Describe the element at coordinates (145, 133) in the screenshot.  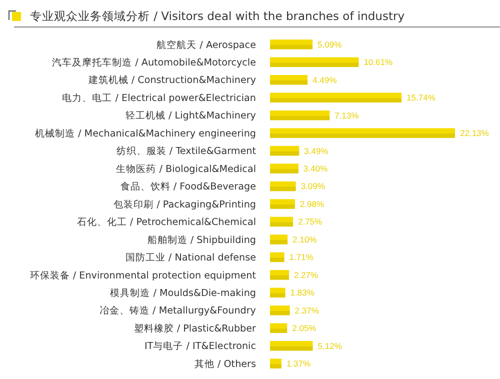
I see `y-tick-label: 机械制造 / Mechanical&Machinery engineering` at that location.